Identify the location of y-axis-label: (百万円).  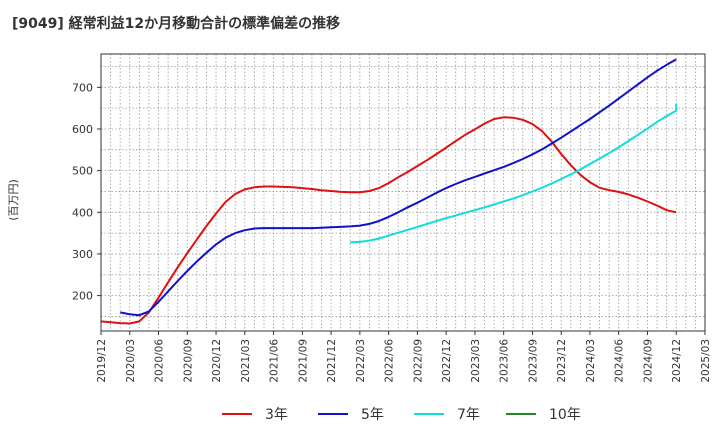
(13, 200).